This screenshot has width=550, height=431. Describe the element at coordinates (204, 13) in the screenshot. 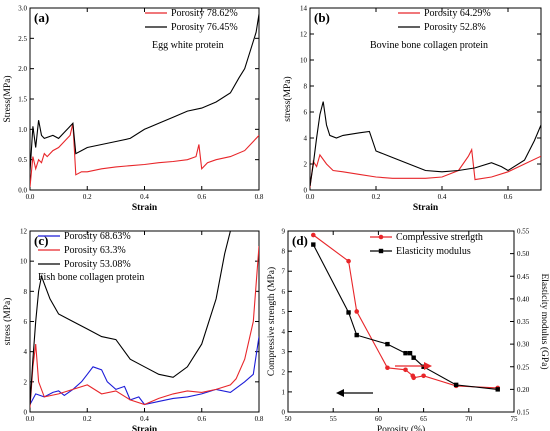

I see `legend-entry-1: Porosity 78.62%` at that location.